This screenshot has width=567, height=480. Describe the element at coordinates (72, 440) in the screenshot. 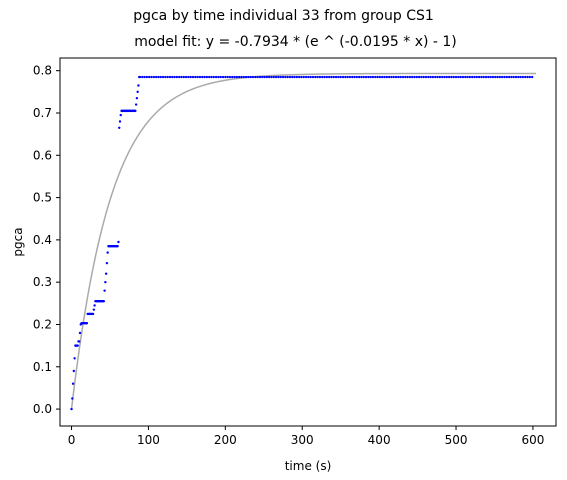

I see `x-tick-label: 0` at that location.